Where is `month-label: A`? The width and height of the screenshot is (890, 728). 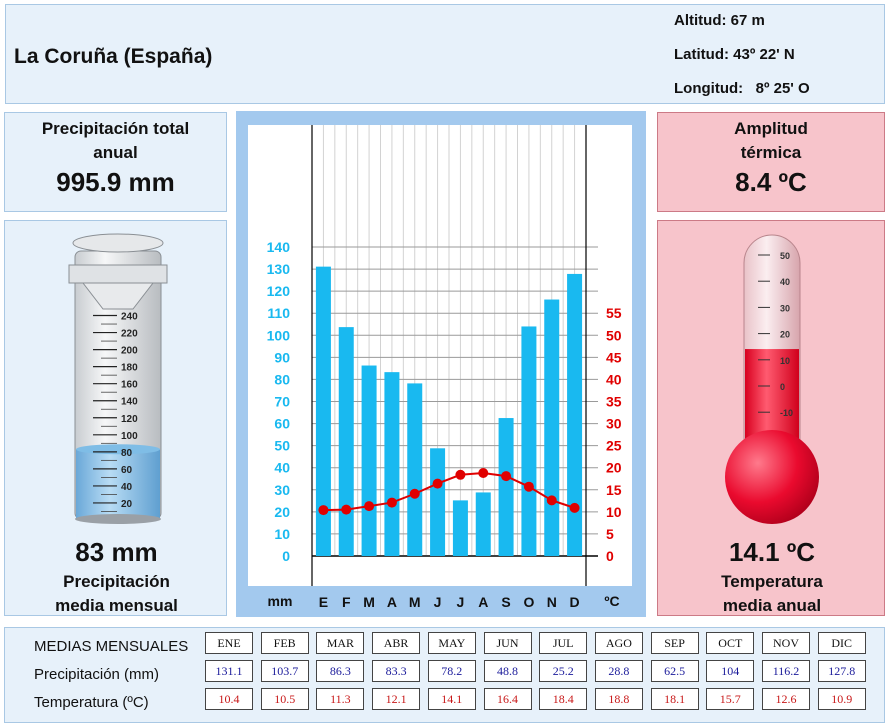 month-label: A is located at coordinates (392, 602).